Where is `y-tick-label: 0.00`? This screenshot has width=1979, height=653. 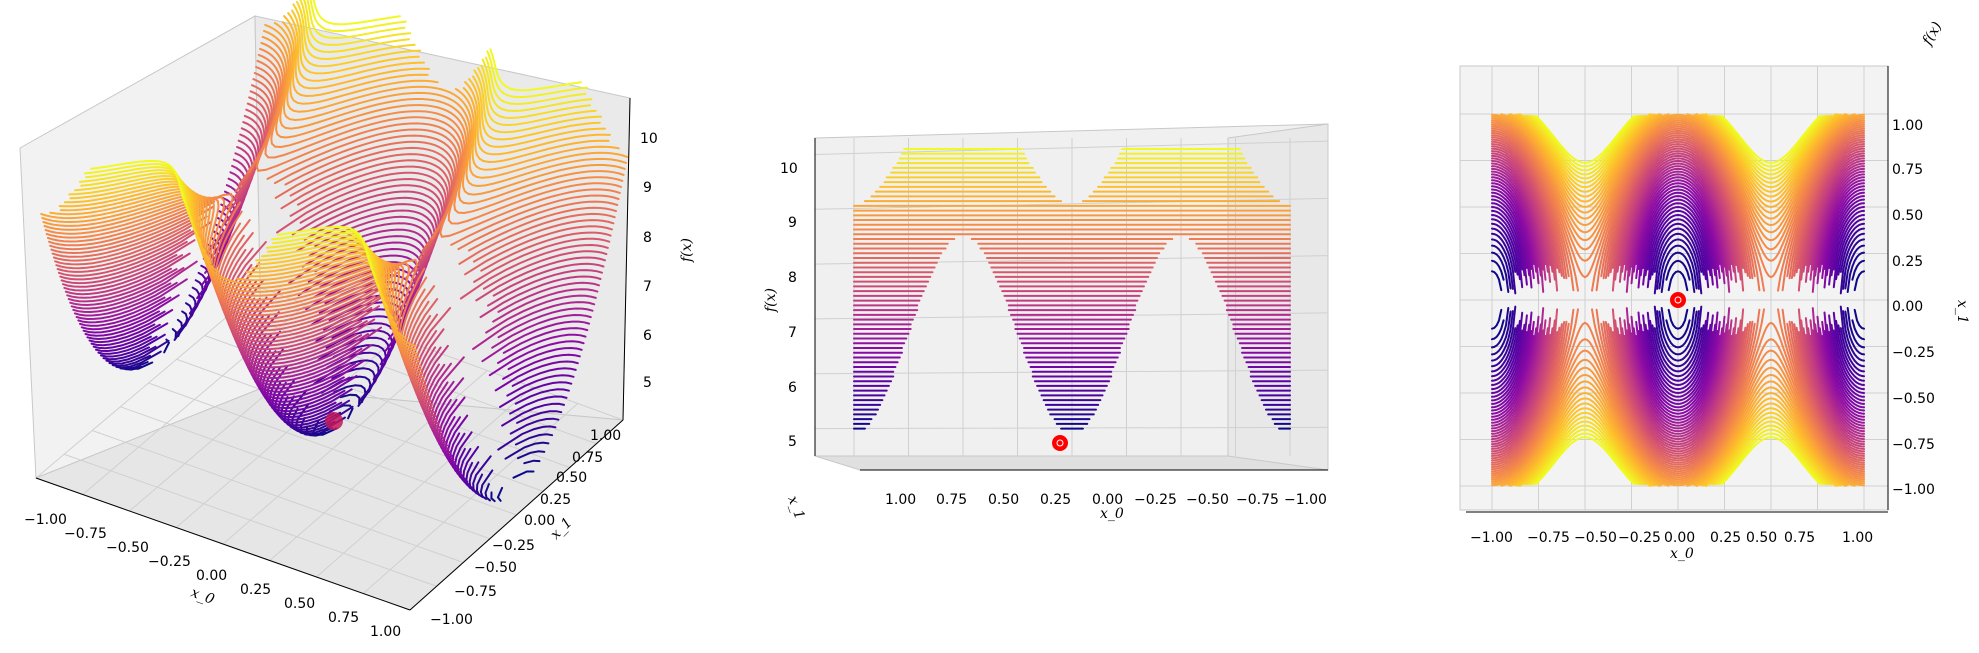
y-tick-label: 0.00 is located at coordinates (539, 521).